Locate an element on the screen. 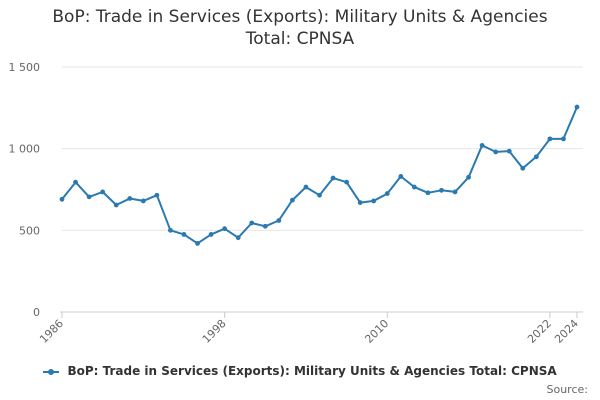 The image size is (600, 400). y-tick-label: 1 500 is located at coordinates (25, 67).